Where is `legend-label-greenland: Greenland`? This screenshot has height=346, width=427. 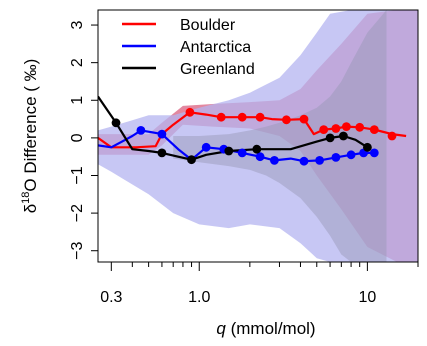
legend-label-greenland: Greenland is located at coordinates (217, 69).